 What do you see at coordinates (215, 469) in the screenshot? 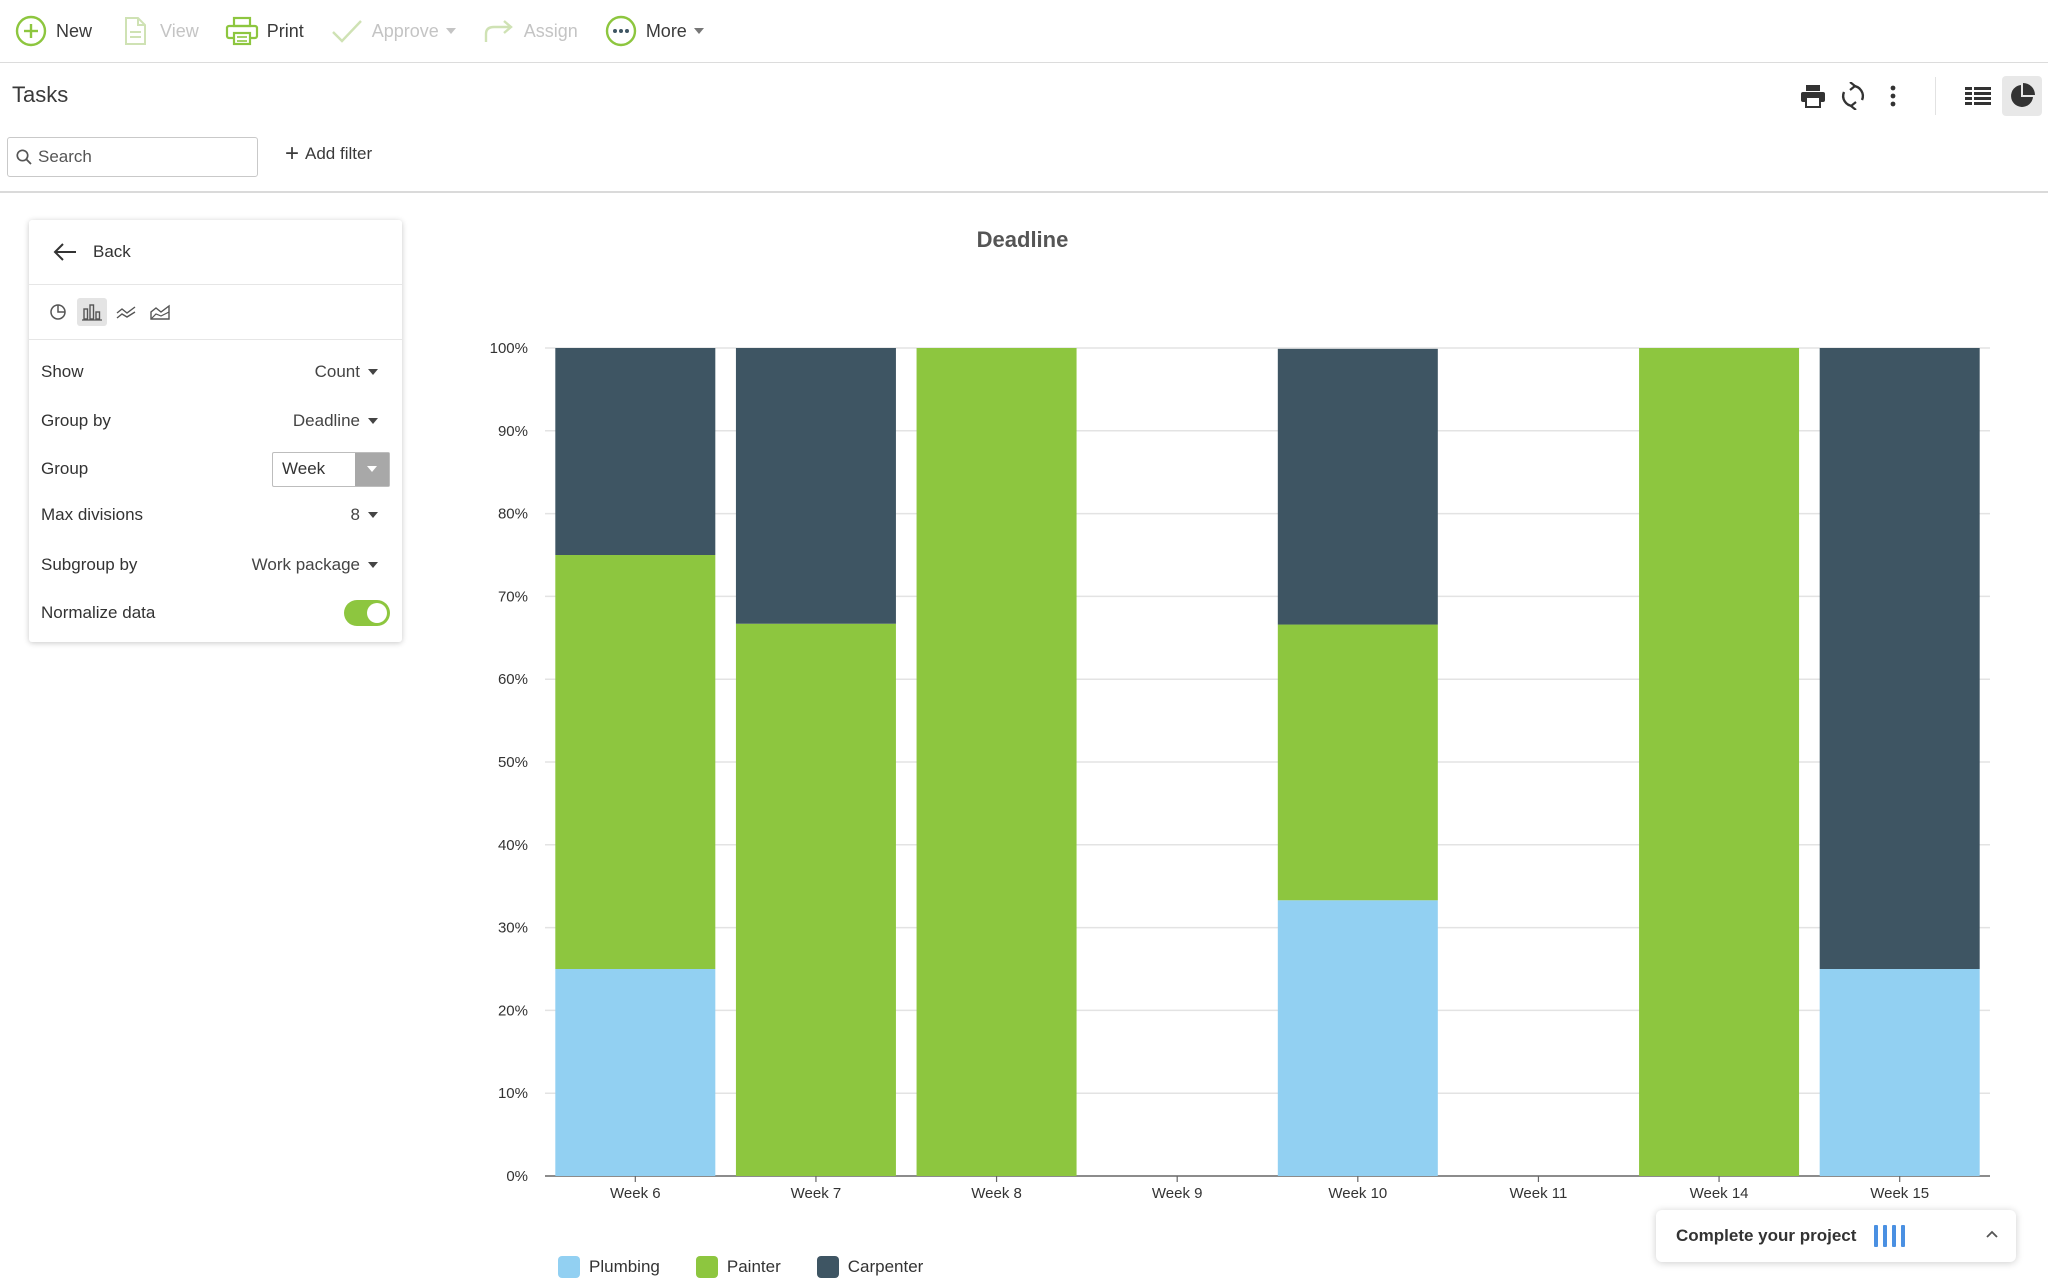
I see `group-row: Group Week` at bounding box center [215, 469].